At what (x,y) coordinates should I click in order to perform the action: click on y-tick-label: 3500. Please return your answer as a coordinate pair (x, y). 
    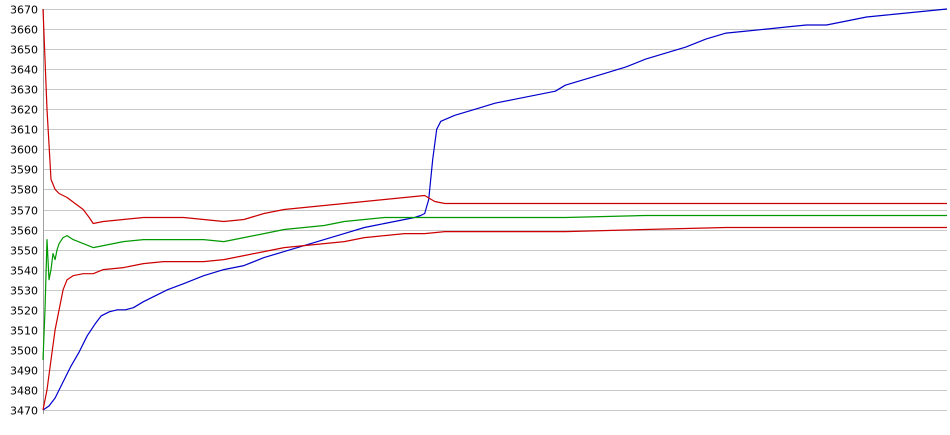
    Looking at the image, I should click on (24, 351).